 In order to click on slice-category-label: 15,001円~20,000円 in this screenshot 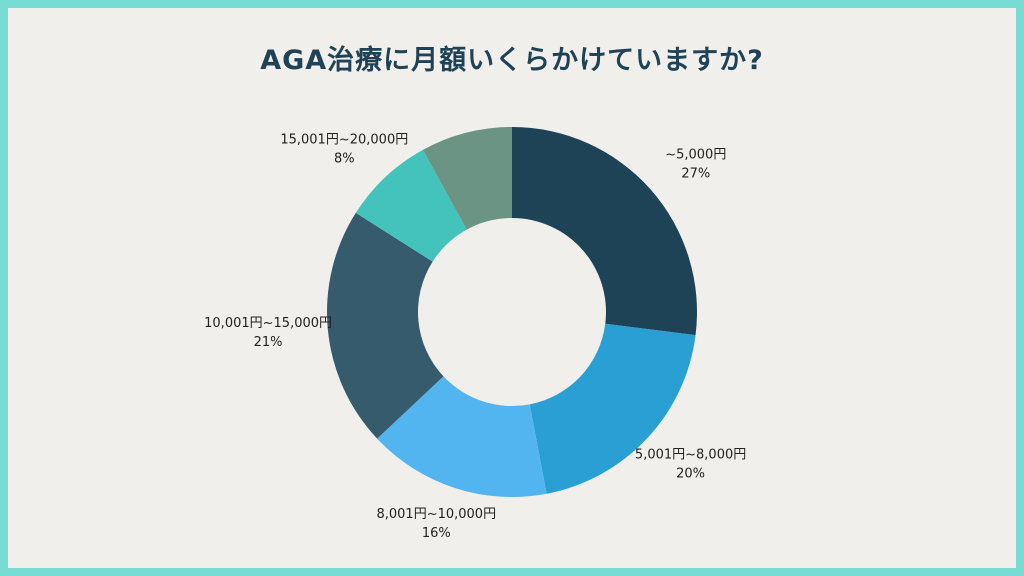, I will do `click(344, 139)`.